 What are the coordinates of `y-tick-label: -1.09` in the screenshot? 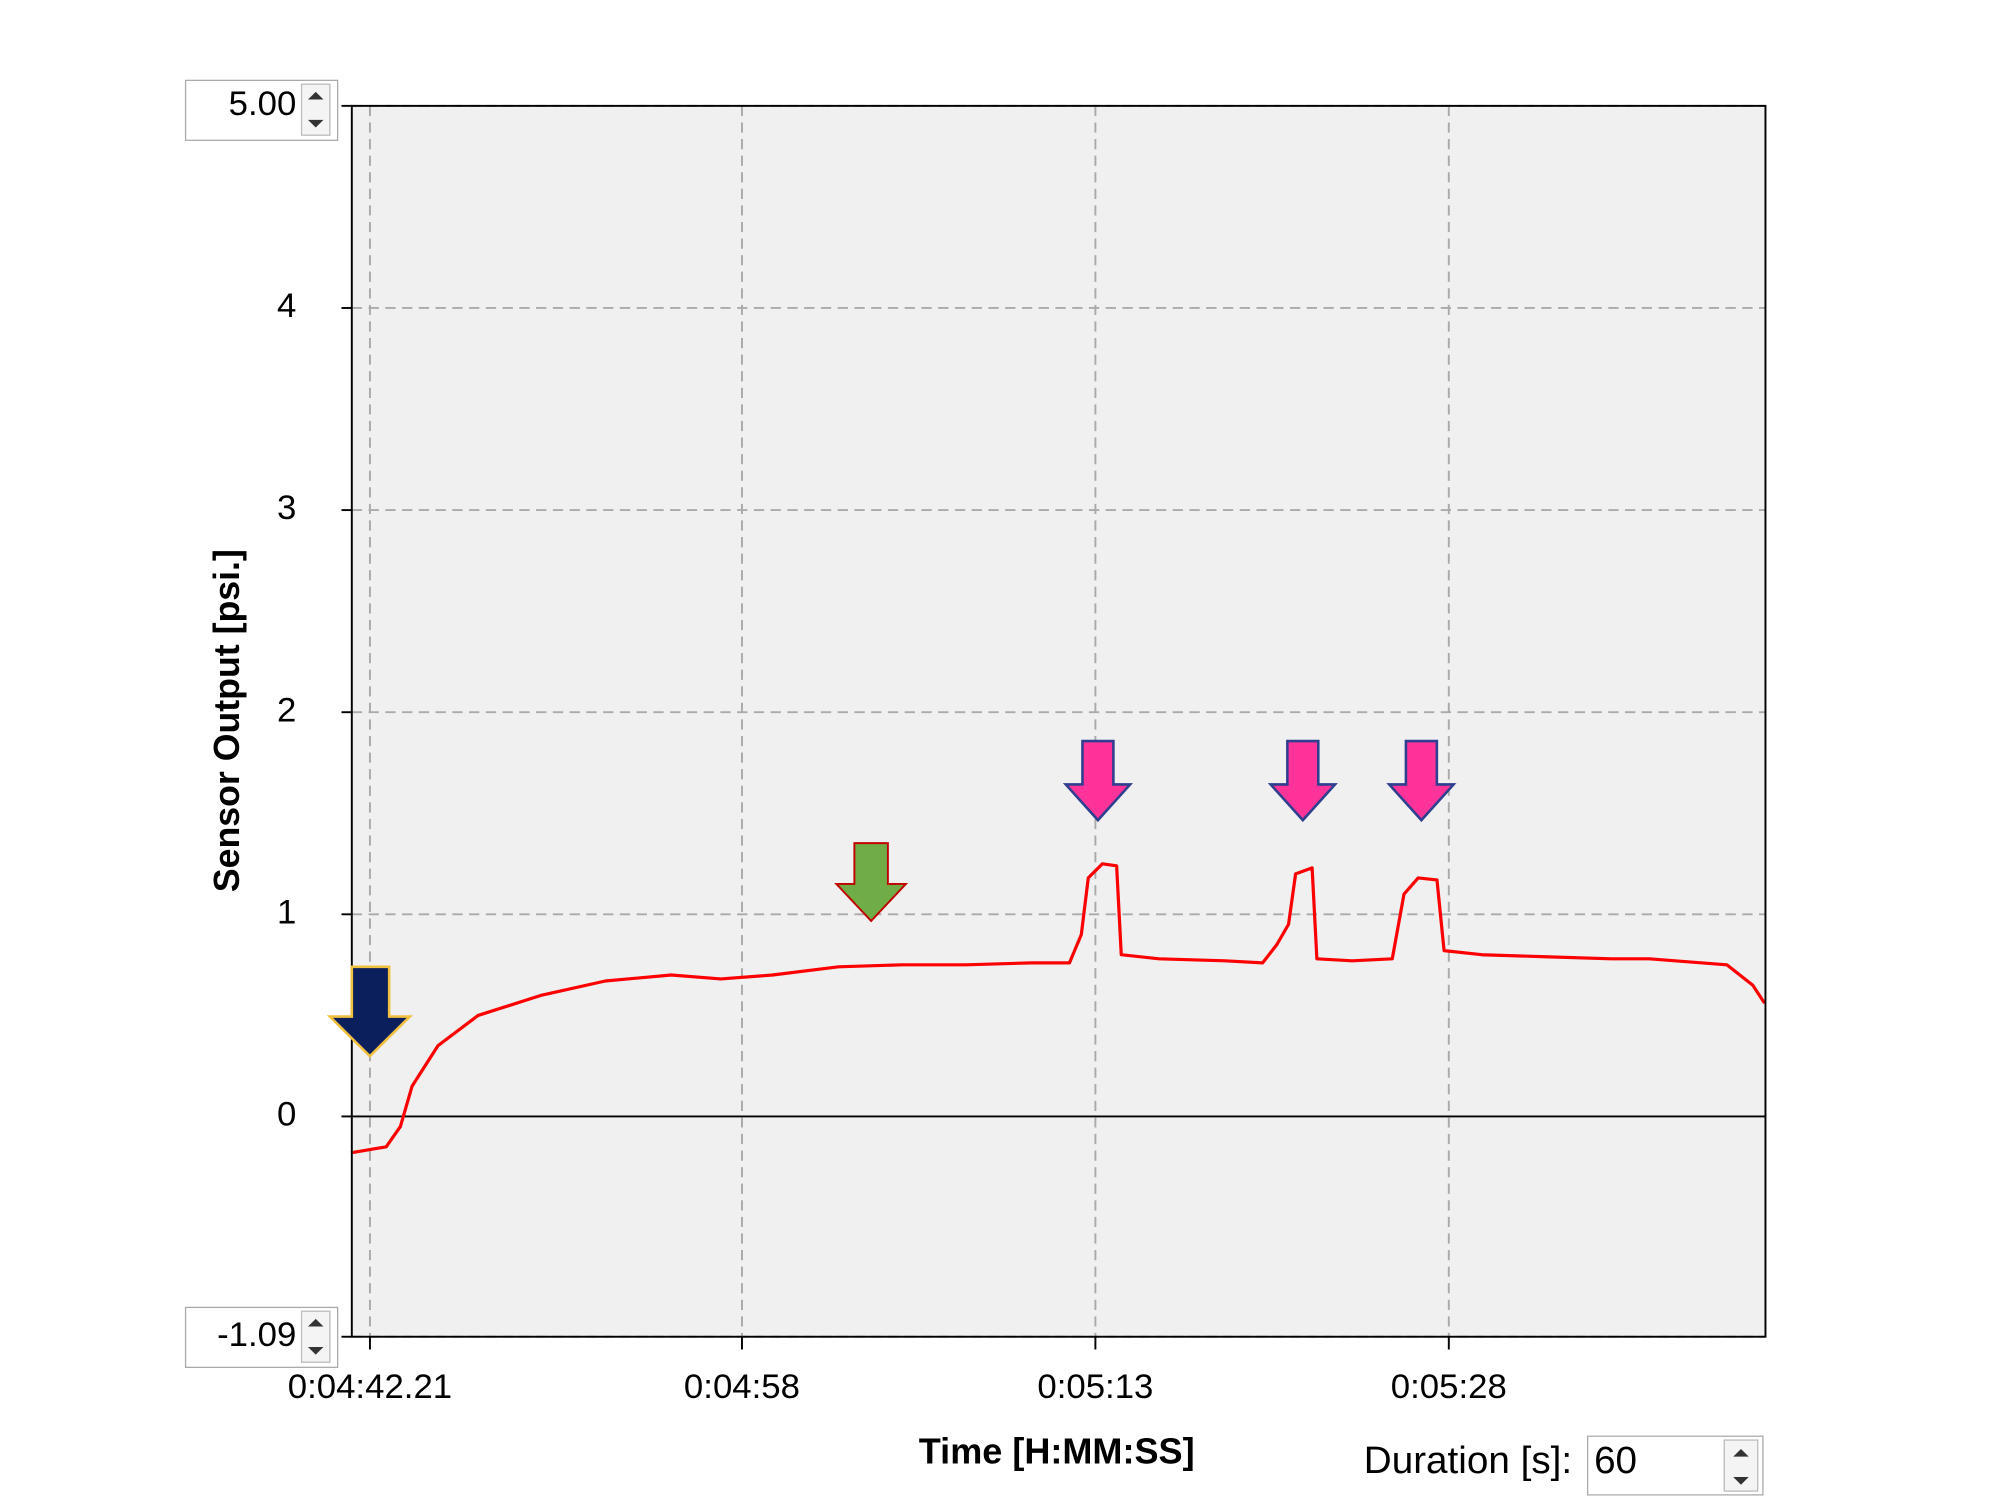 It's located at (256, 1335).